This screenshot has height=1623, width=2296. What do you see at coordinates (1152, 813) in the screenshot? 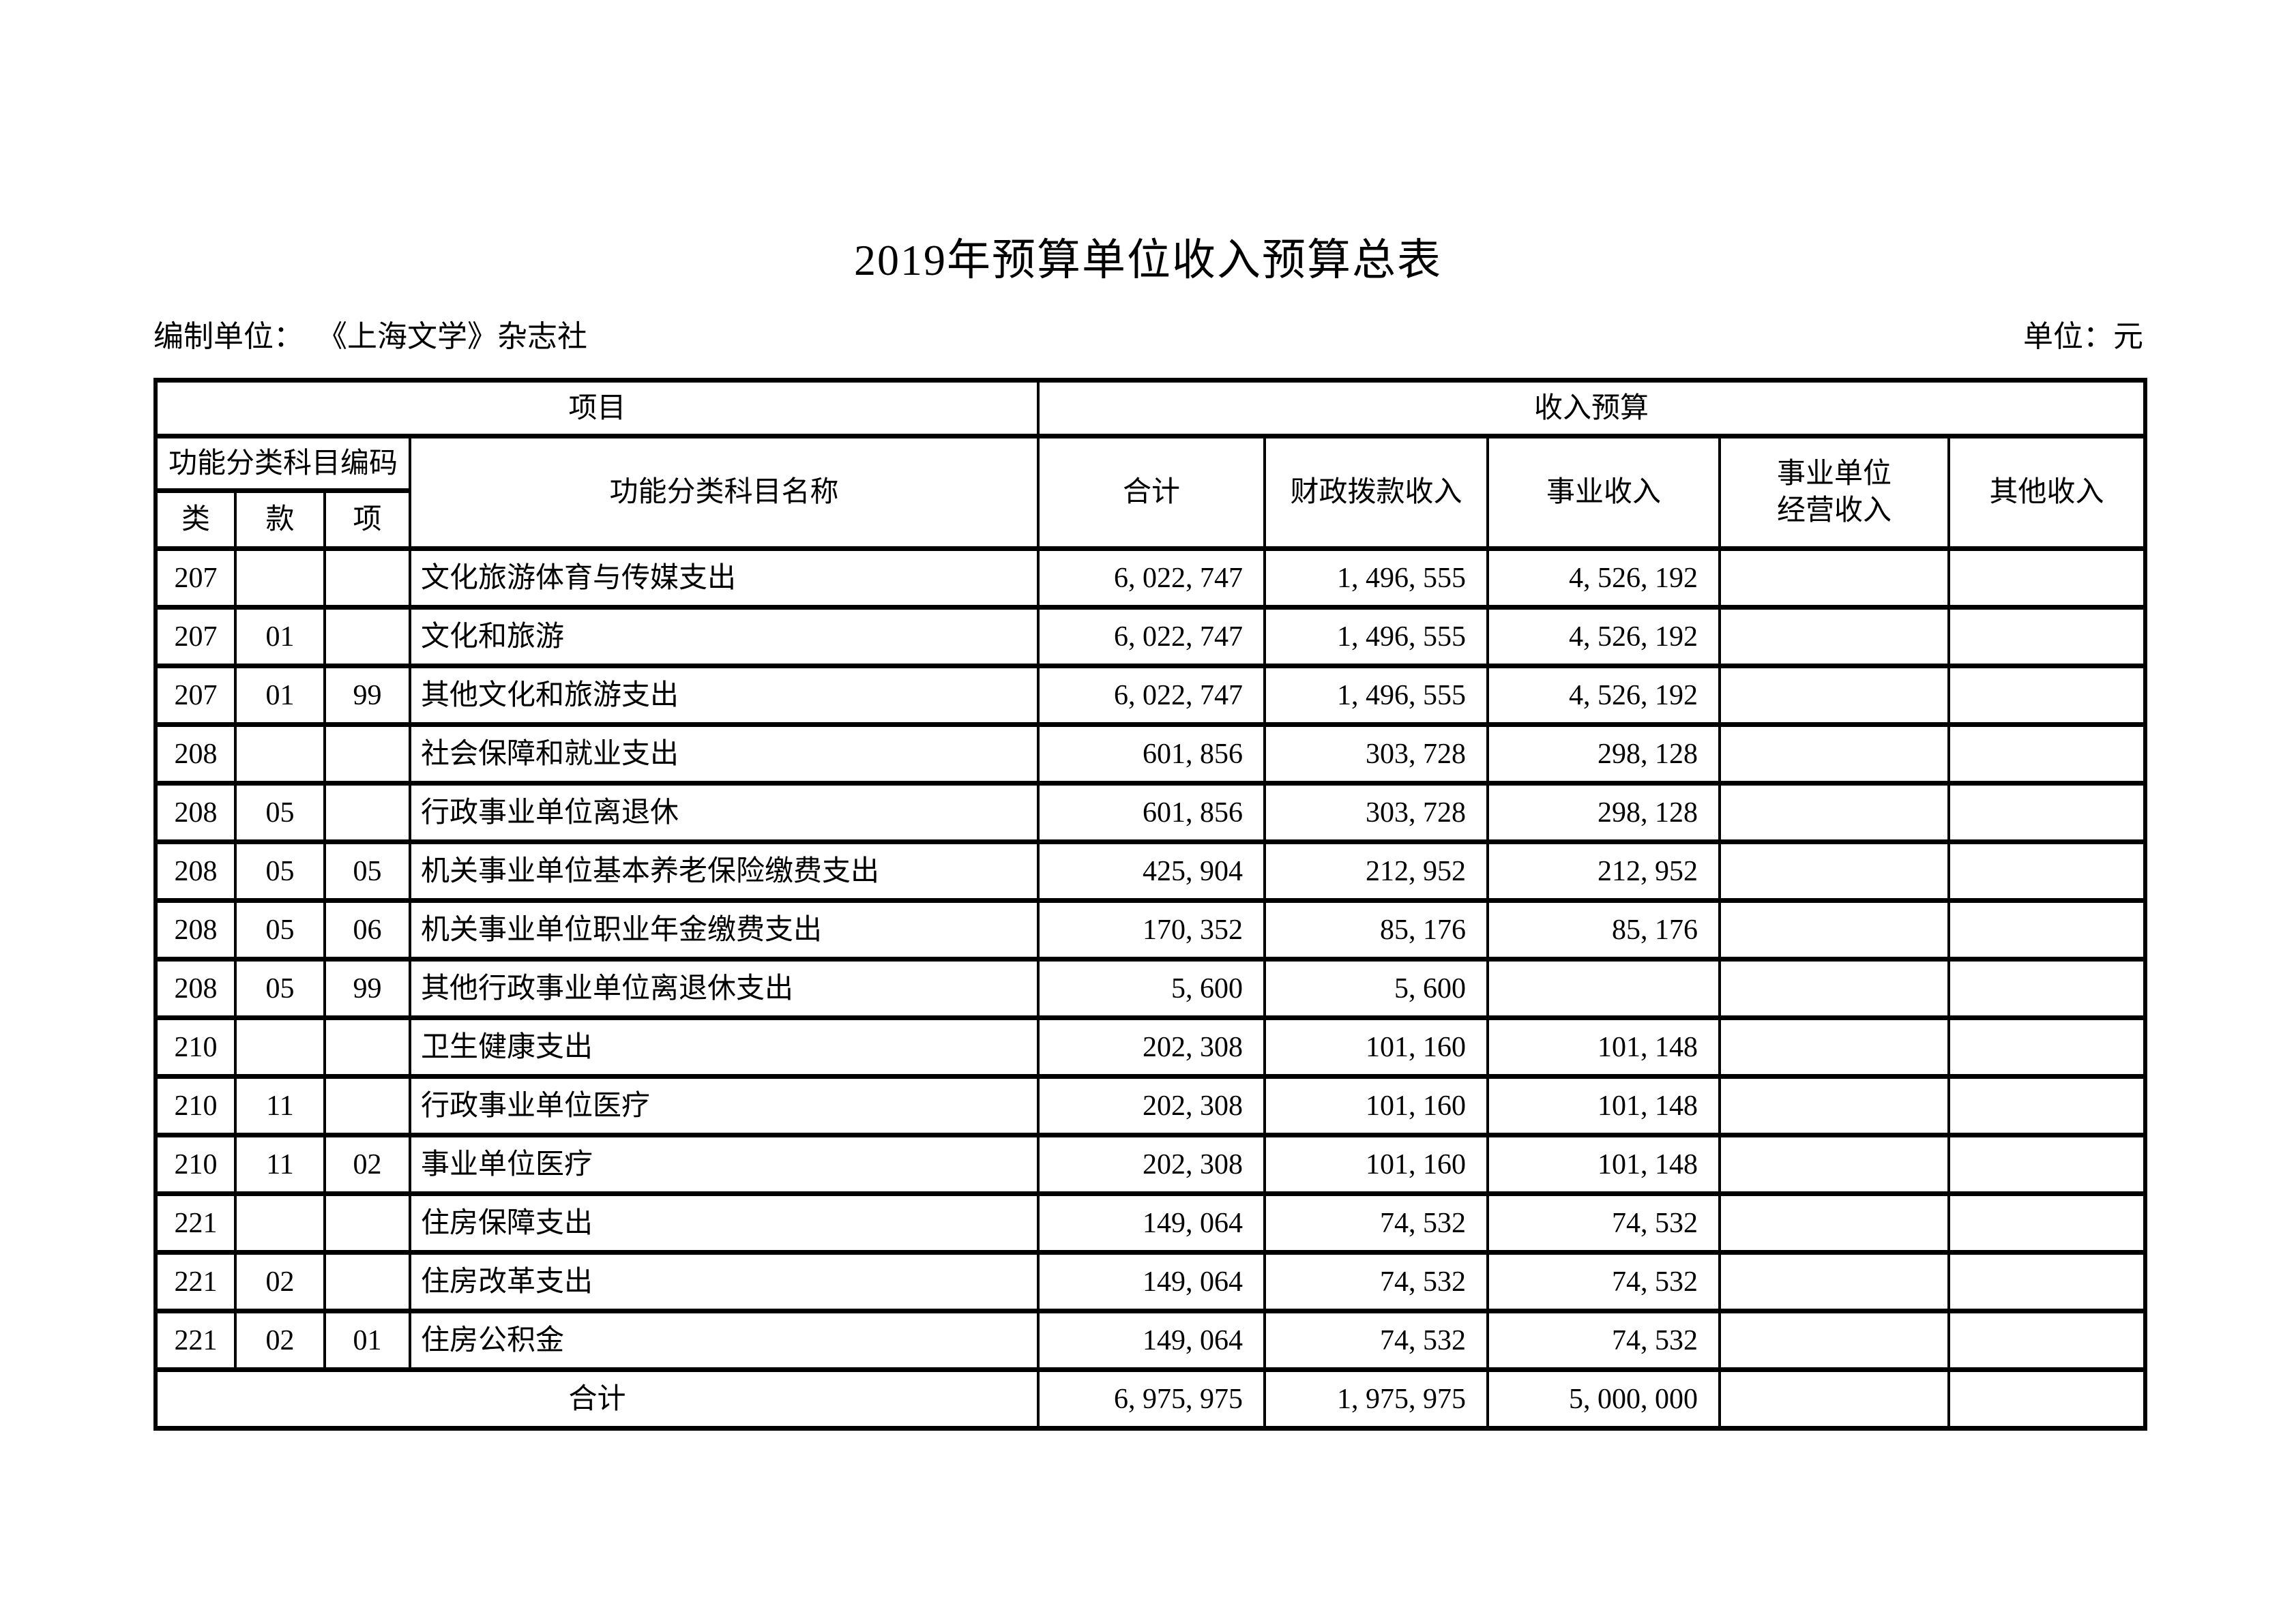
I see `total-cell: 601, 856` at bounding box center [1152, 813].